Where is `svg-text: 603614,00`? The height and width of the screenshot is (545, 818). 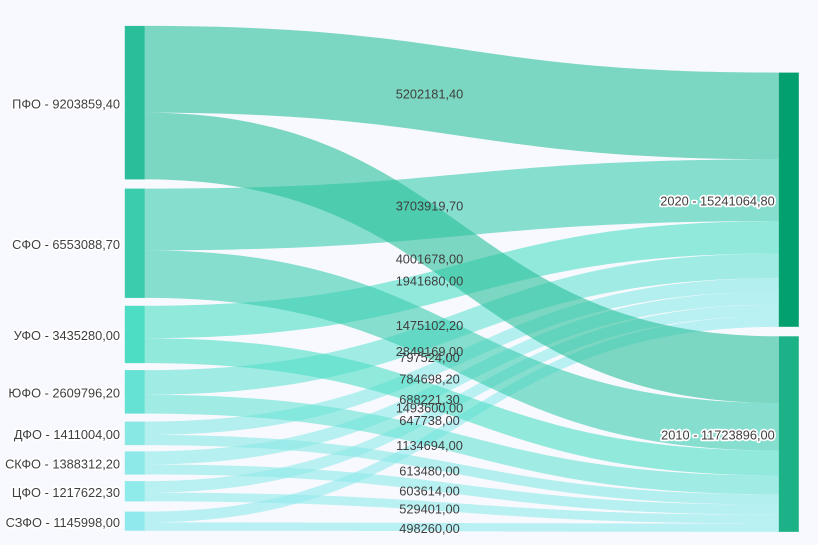 svg-text: 603614,00 is located at coordinates (429, 490).